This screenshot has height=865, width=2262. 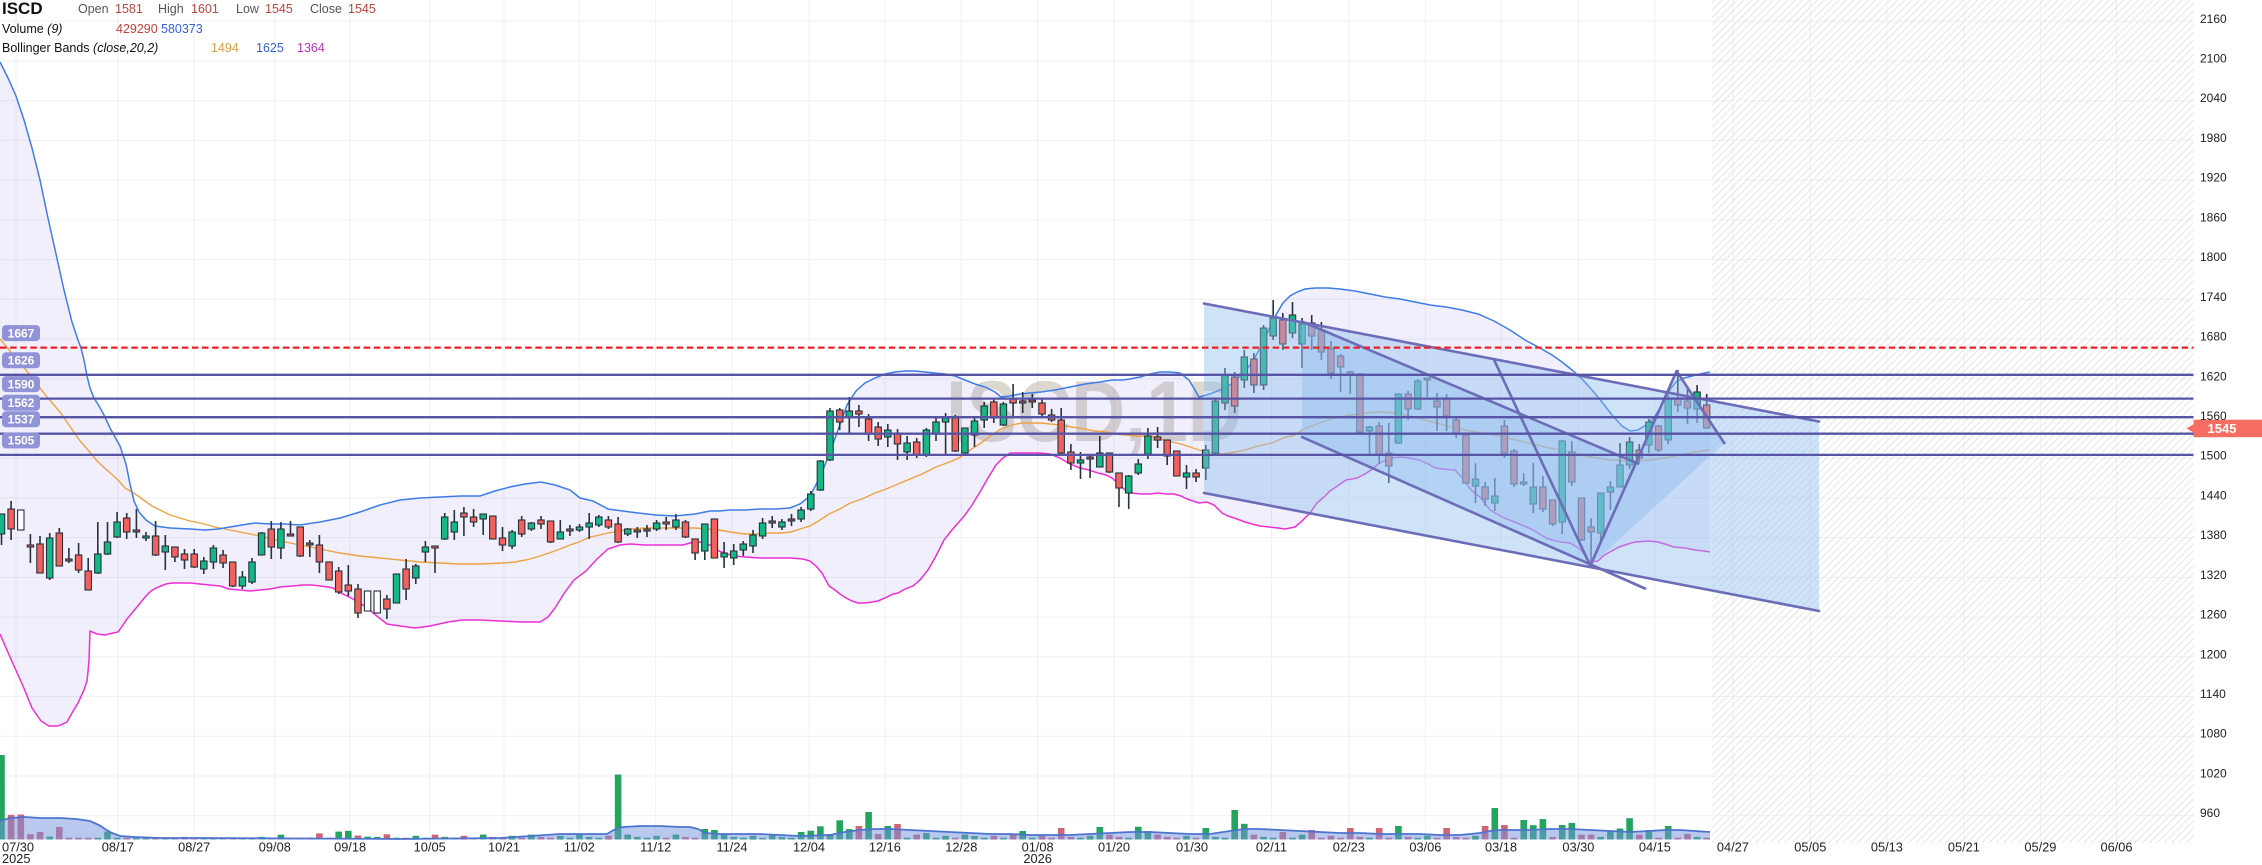 I want to click on svg-text: Open, so click(x=93, y=9).